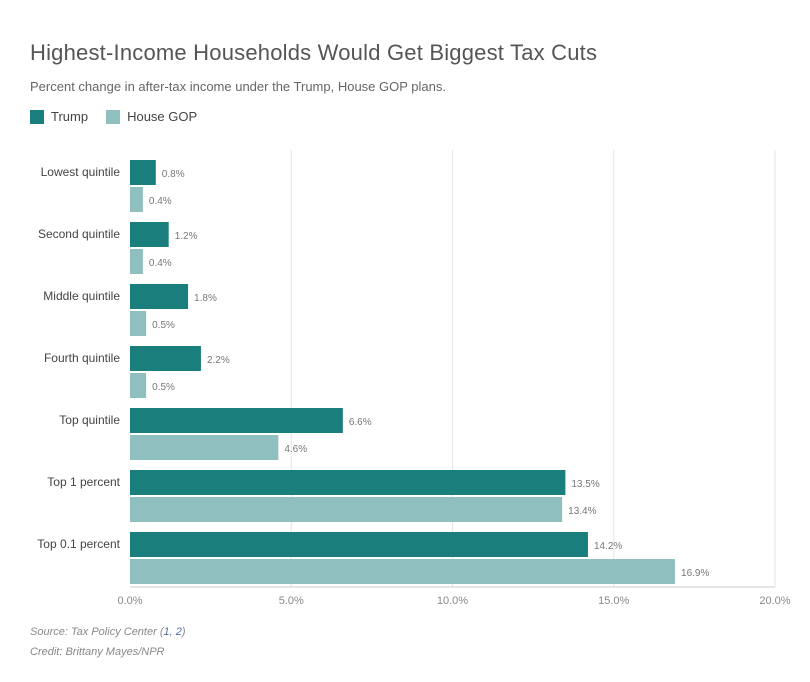 This screenshot has height=682, width=810. Describe the element at coordinates (166, 632) in the screenshot. I see `source-link-1: 1` at that location.